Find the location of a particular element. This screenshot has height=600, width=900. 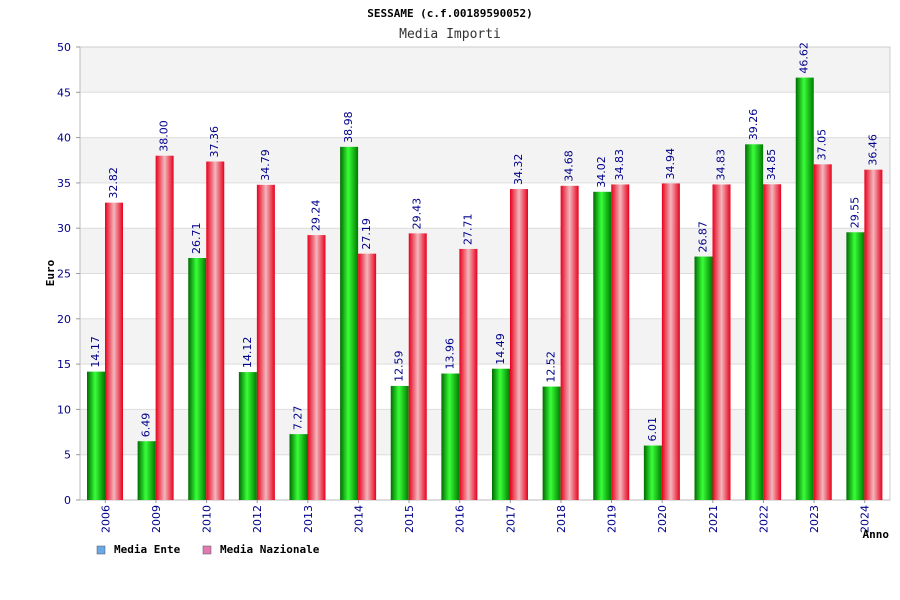

x-tick-label: 2018 is located at coordinates (561, 519).